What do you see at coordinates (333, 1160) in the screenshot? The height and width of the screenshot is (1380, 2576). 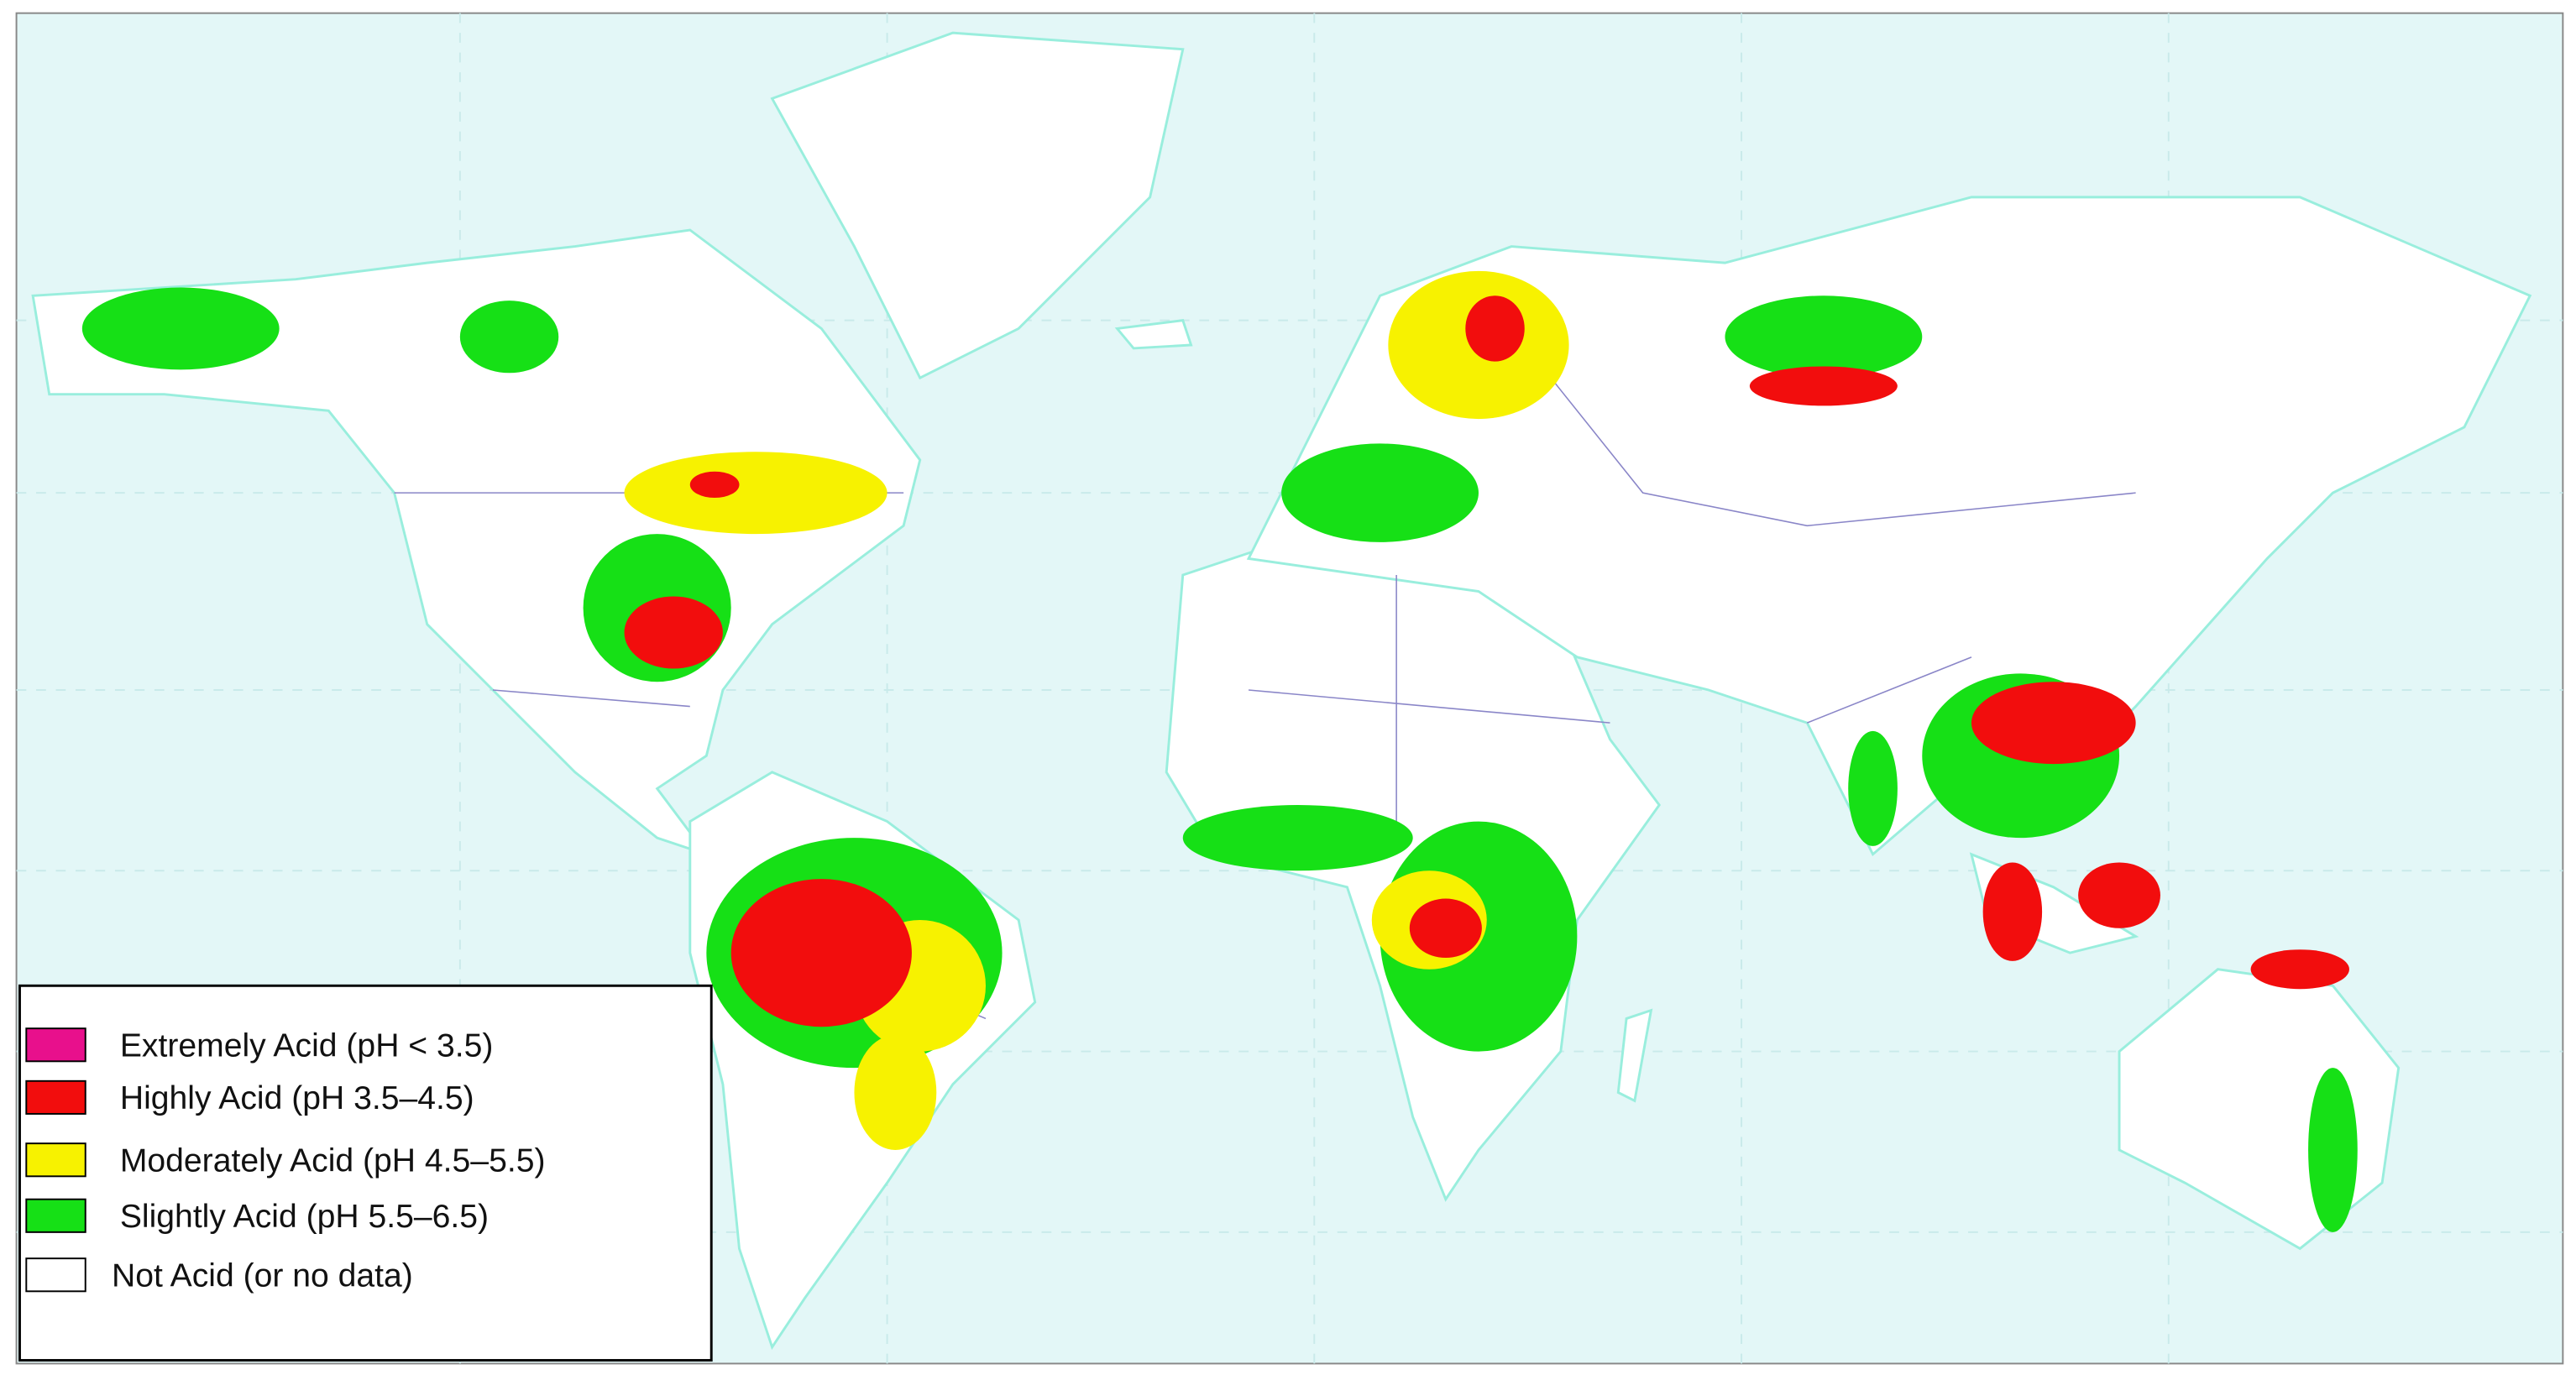 I see `legend-label: Moderately Acid (pH 4.5–5.5)` at bounding box center [333, 1160].